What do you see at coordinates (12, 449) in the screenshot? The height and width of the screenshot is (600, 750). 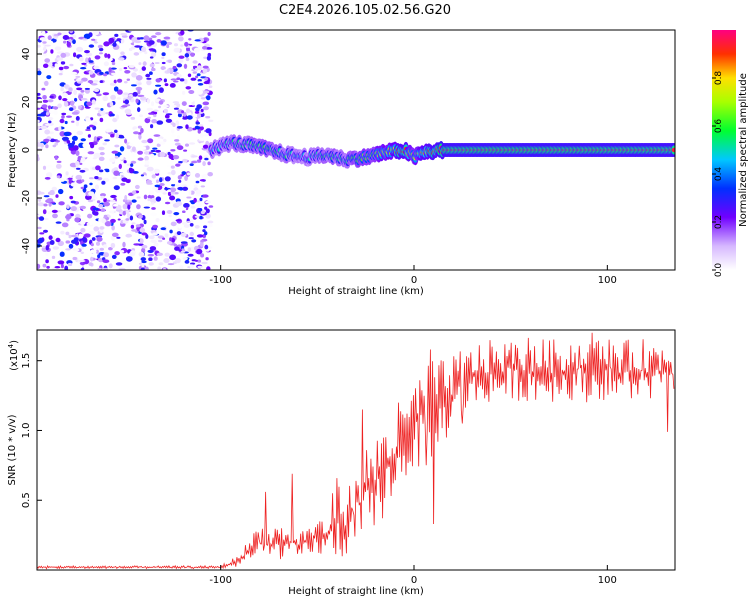 I see `snr-y-axis-label: SNR (10 * v/v)` at bounding box center [12, 449].